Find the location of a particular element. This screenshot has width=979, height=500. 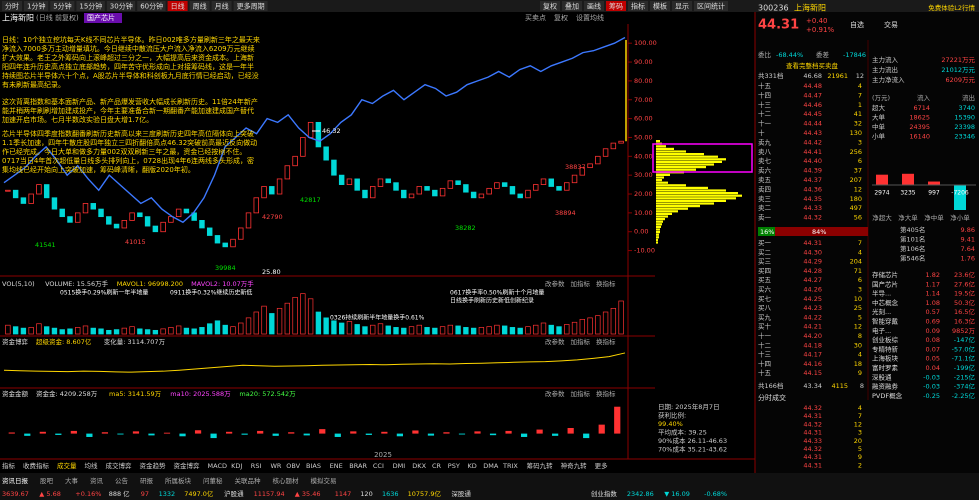

book-price: 44.20 is located at coordinates (812, 336).